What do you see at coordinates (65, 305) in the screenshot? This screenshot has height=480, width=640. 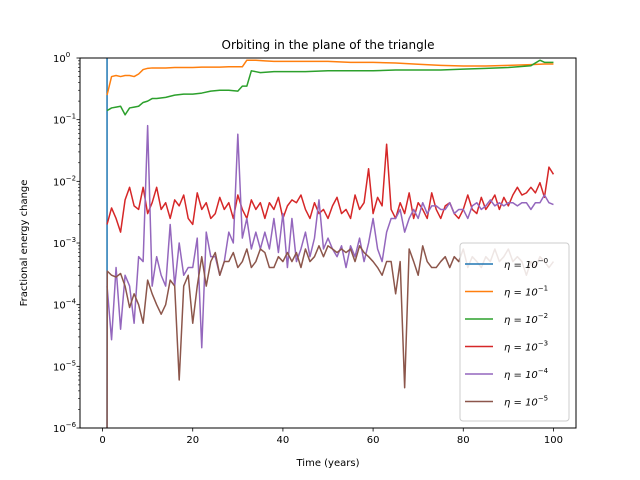 I see `y-tick-label: 10⁻⁴` at bounding box center [65, 305].